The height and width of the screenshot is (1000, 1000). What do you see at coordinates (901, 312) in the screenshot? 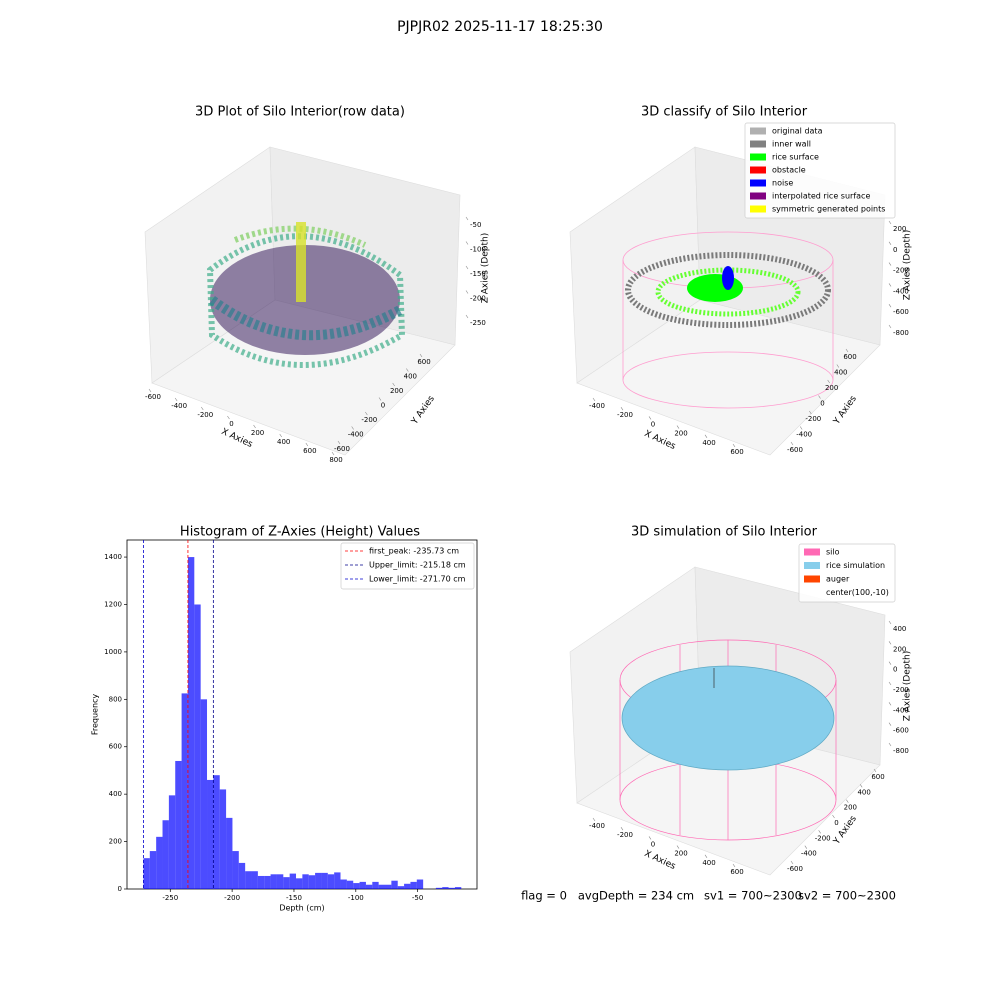
I see `z-tick-label: -600` at bounding box center [901, 312].